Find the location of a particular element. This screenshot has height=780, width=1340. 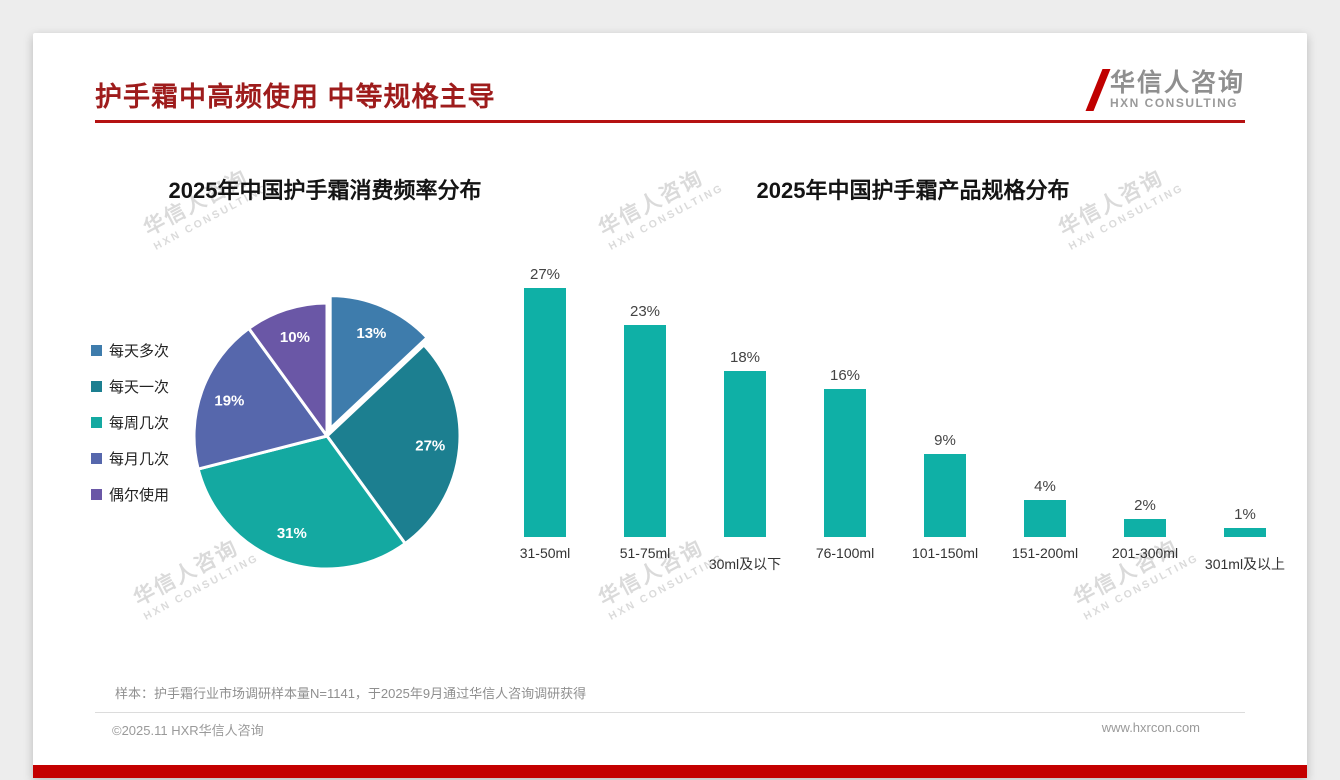

bar-value-label: 18% is located at coordinates (745, 357).